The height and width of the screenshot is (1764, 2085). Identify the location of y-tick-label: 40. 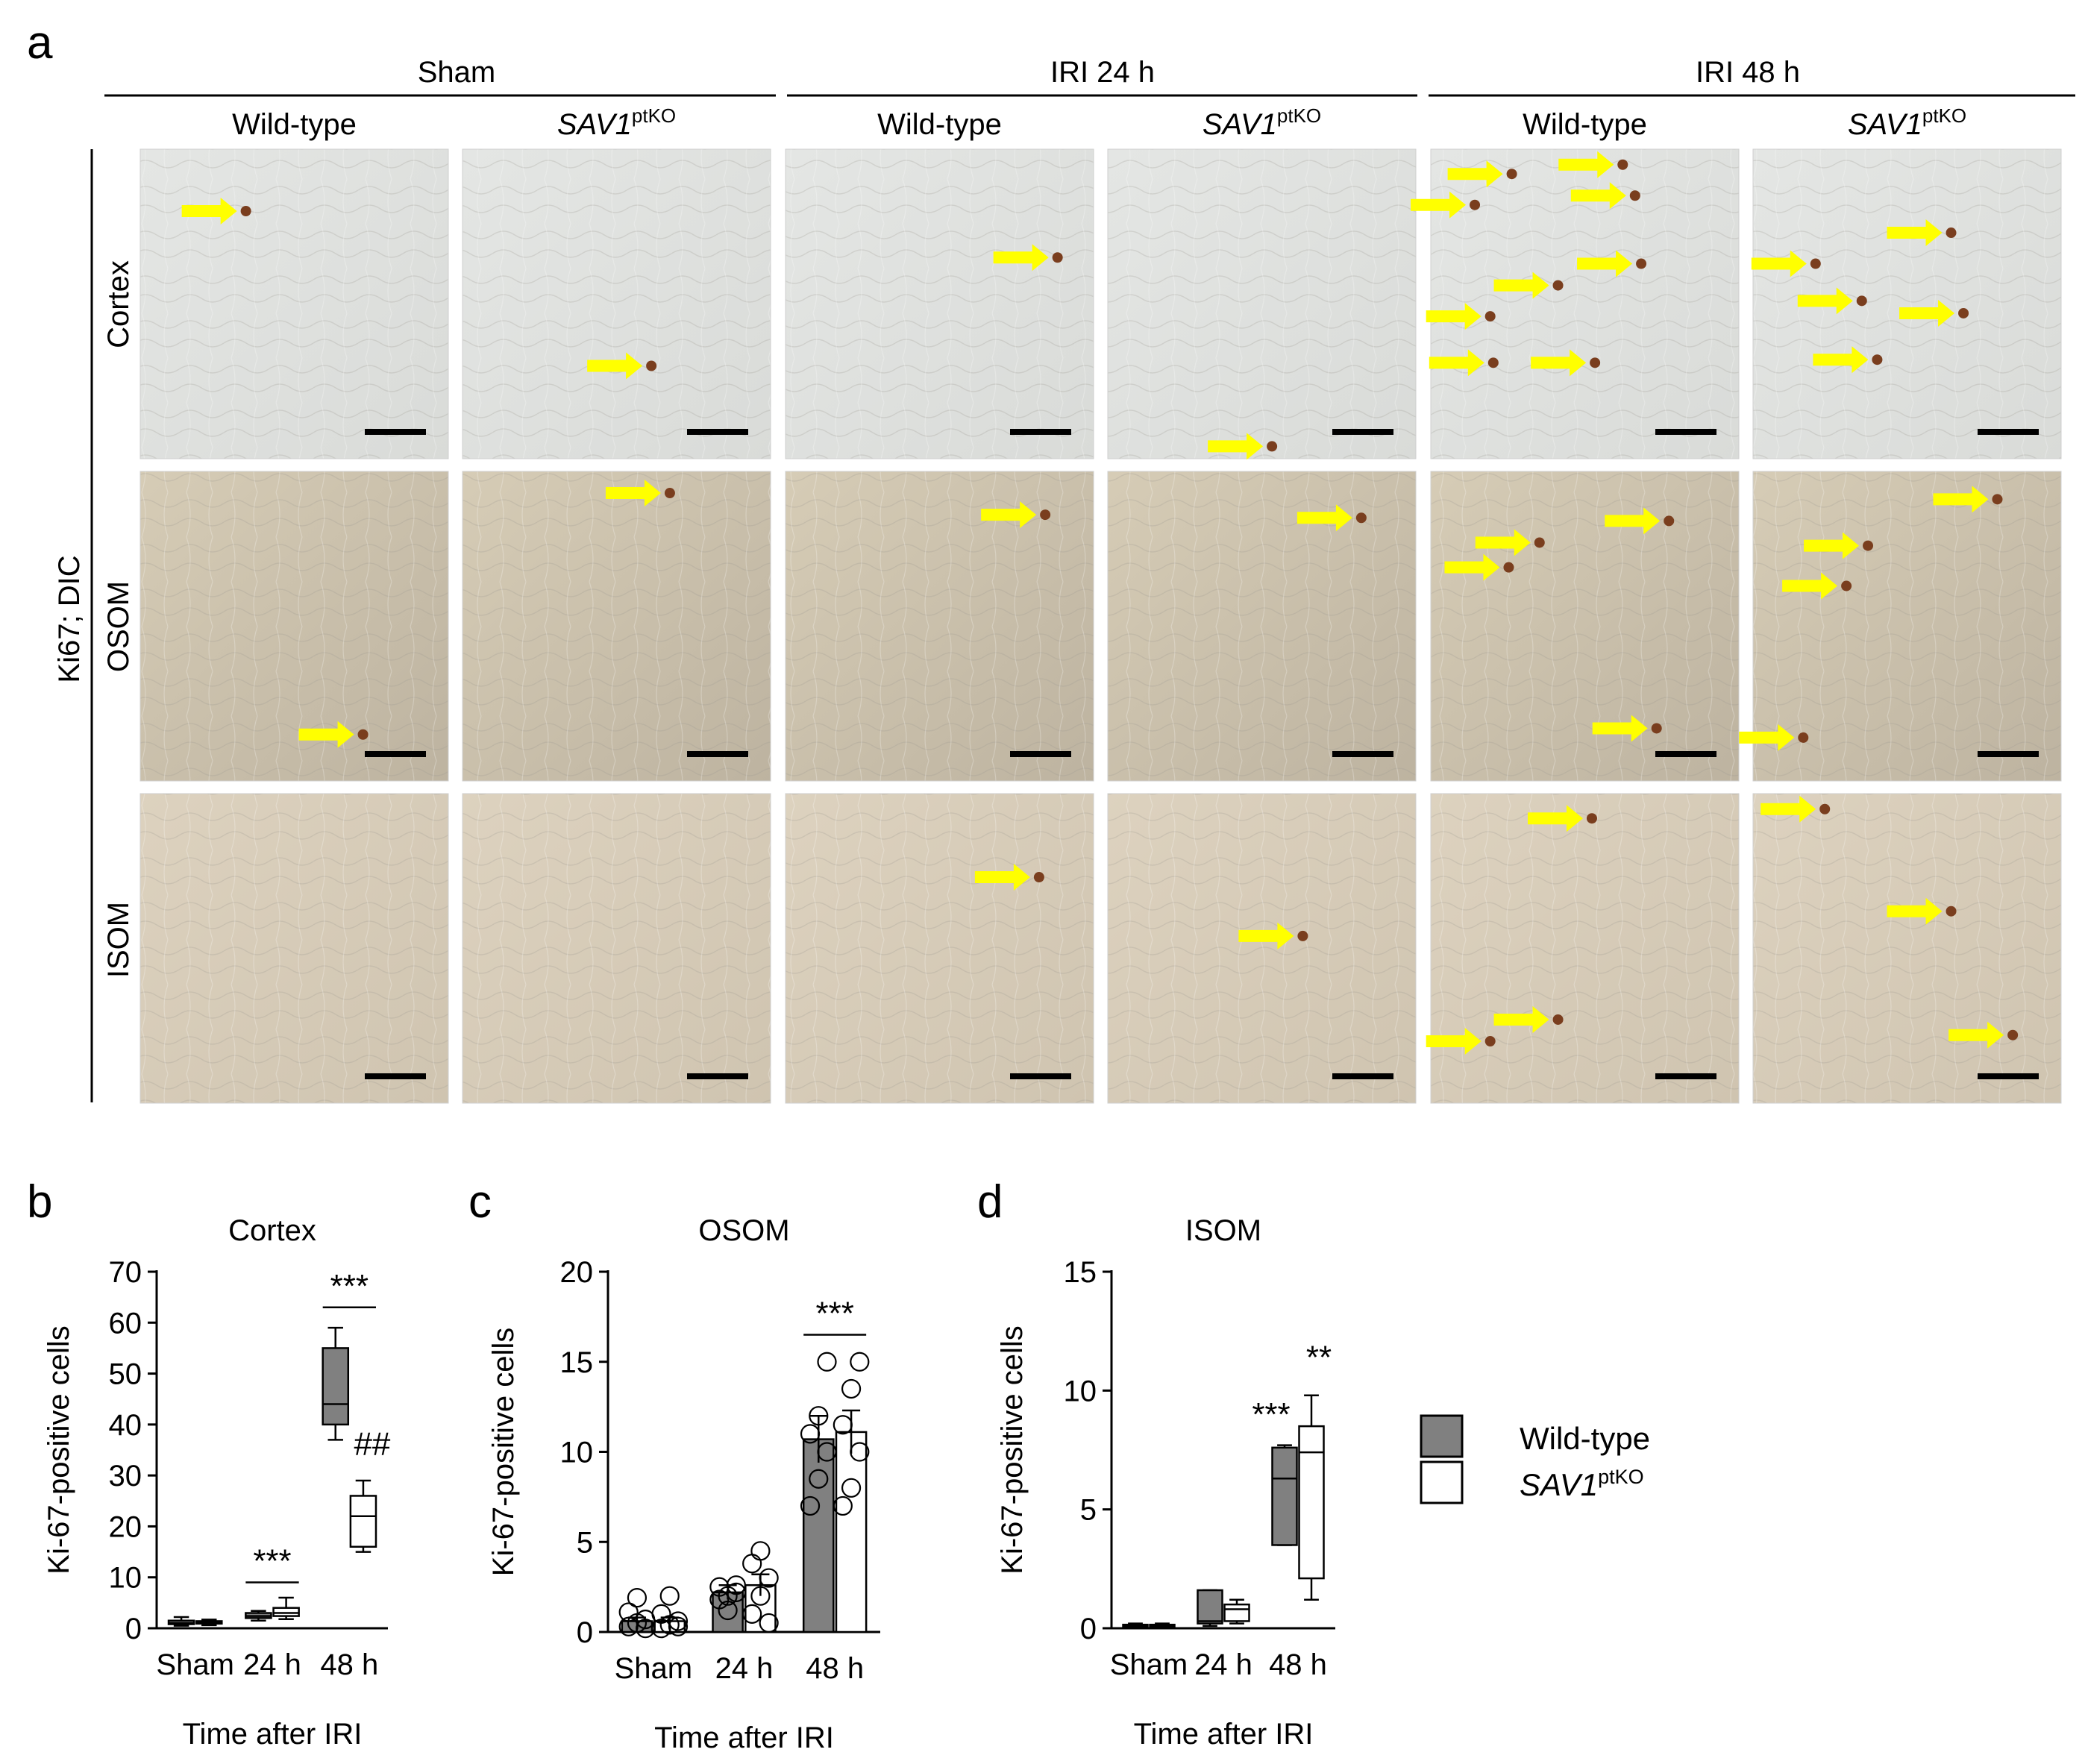
(125, 1425).